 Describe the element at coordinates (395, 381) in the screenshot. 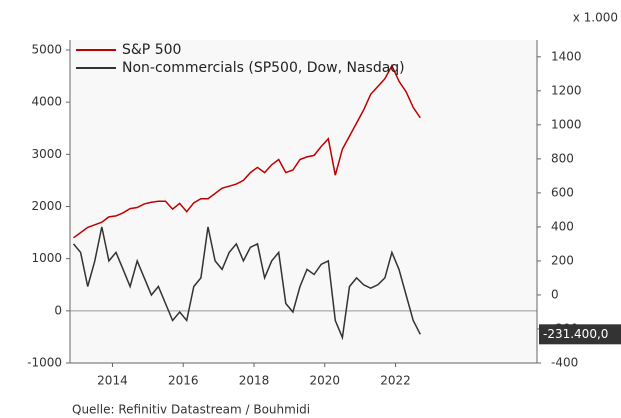

I see `x-tick-label: 2022` at that location.